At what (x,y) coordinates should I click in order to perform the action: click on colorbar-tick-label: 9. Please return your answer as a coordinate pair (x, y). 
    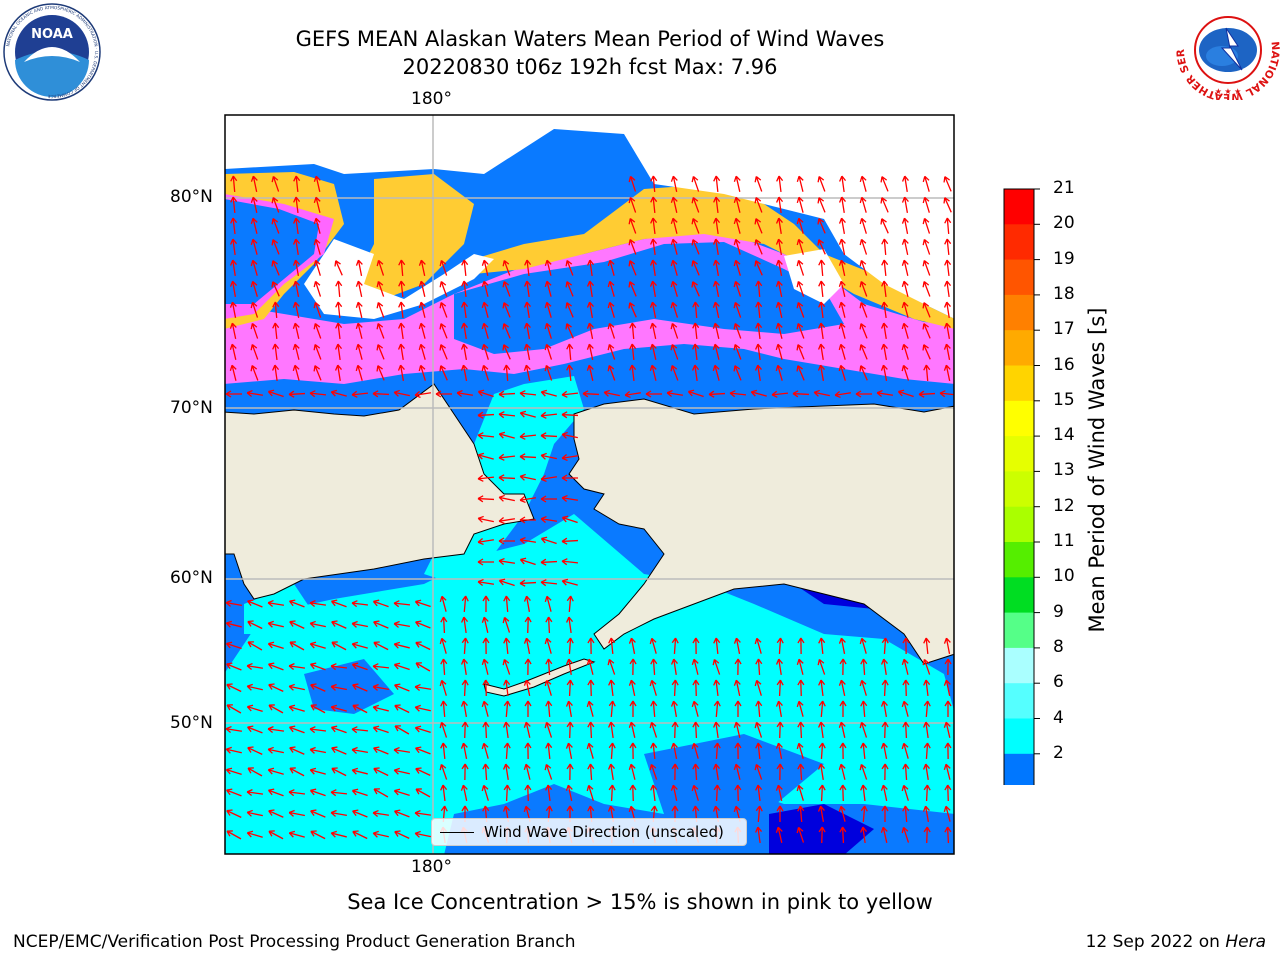
    Looking at the image, I should click on (1058, 611).